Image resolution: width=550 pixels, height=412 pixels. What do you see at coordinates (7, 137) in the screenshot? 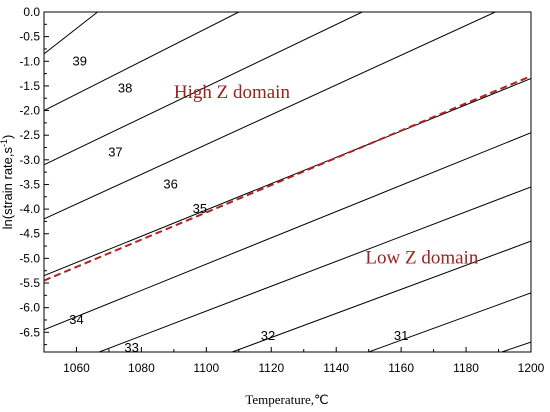
I see `y-axis-title-tail: )` at bounding box center [7, 137].